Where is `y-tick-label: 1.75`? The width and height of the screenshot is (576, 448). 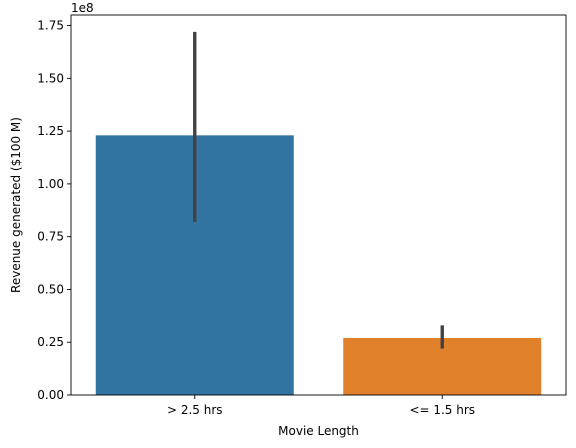 y-tick-label: 1.75 is located at coordinates (50, 26).